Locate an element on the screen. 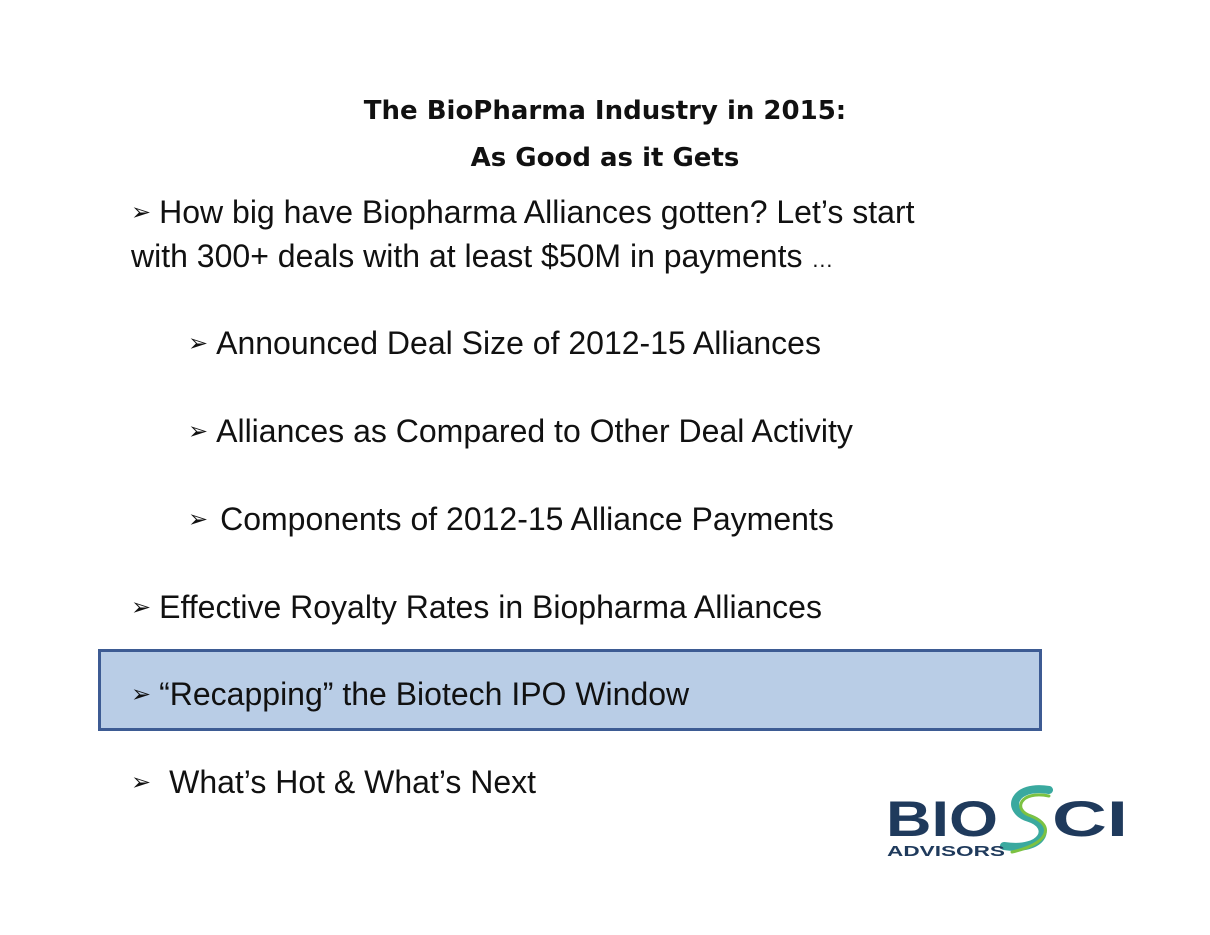 This screenshot has width=1210, height=935. slide-title-line1: The BioPharma Industry in 2015: is located at coordinates (605, 111).